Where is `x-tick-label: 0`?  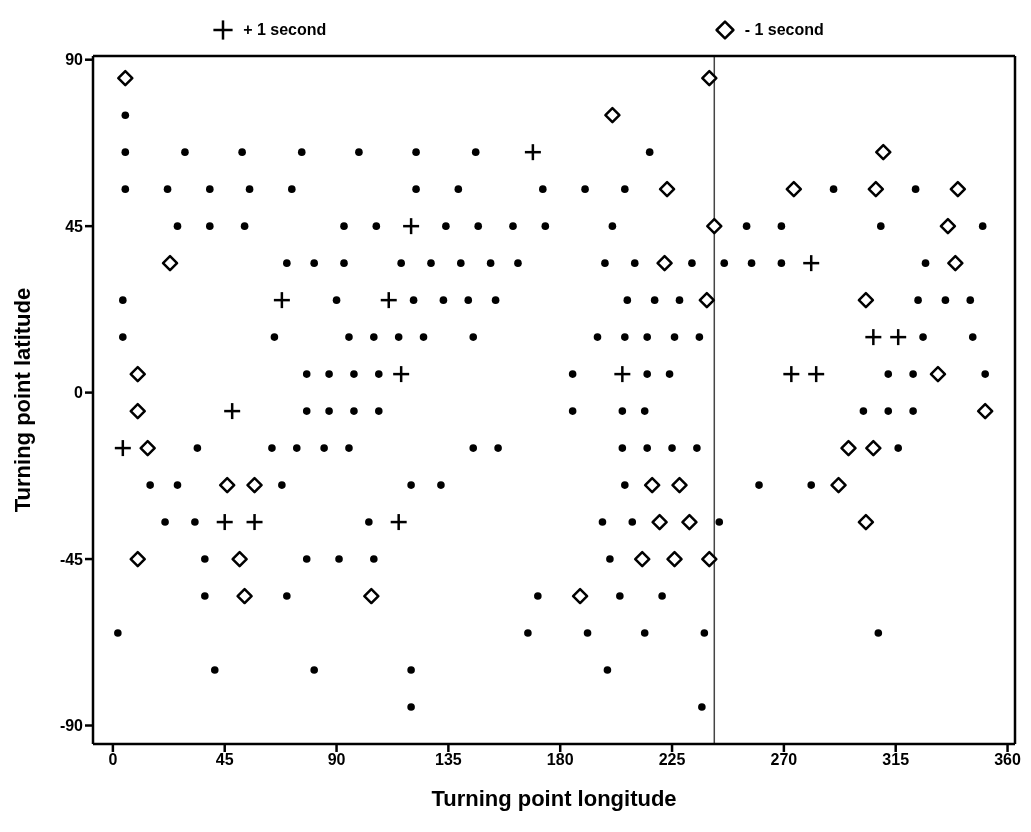
x-tick-label: 0 is located at coordinates (113, 760).